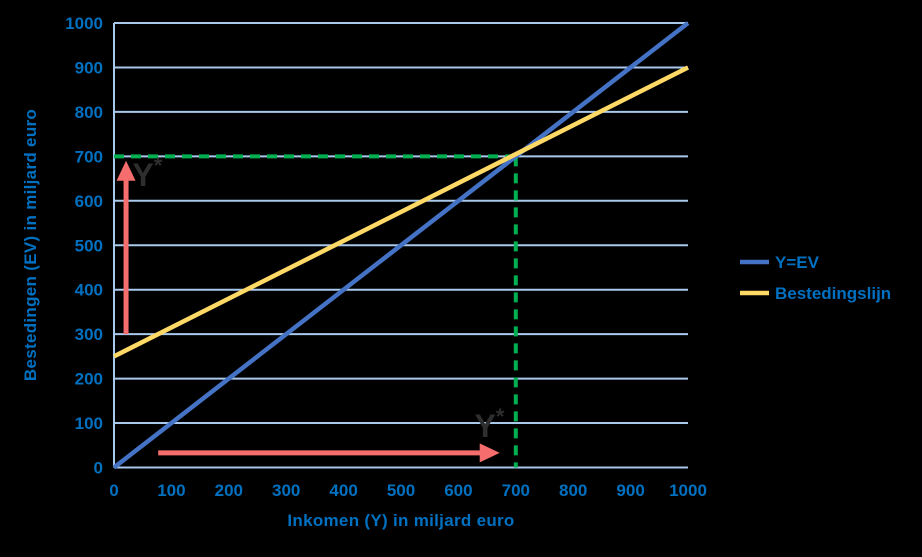 This screenshot has width=922, height=557. I want to click on y-tick-label-700: 700, so click(89, 156).